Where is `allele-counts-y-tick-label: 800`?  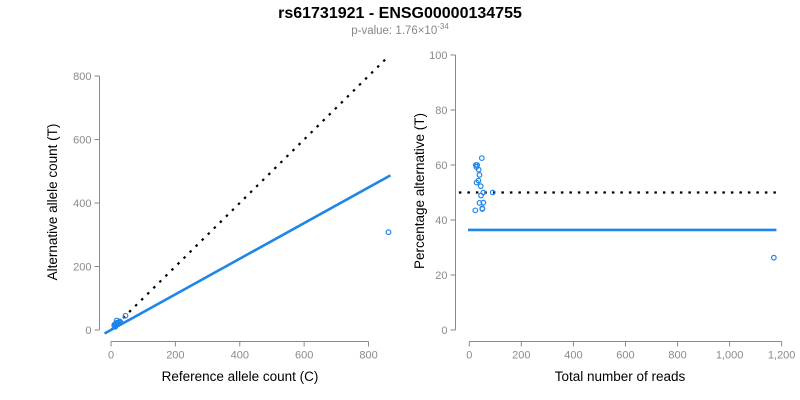 allele-counts-y-tick-label: 800 is located at coordinates (82, 77).